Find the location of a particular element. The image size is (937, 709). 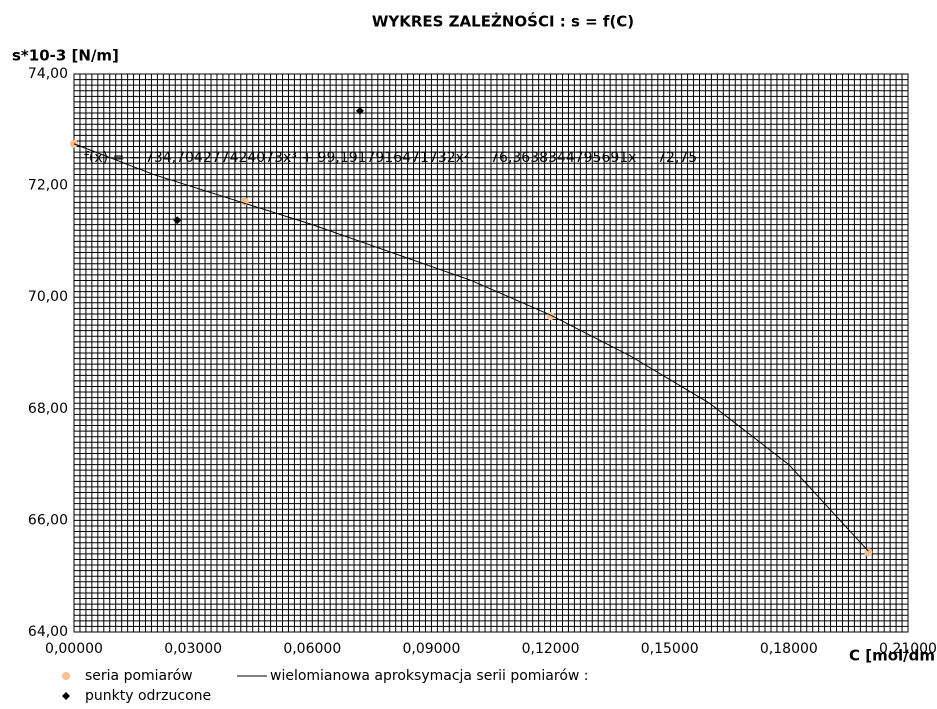

x-tick-label: 0,18000 is located at coordinates (789, 649).